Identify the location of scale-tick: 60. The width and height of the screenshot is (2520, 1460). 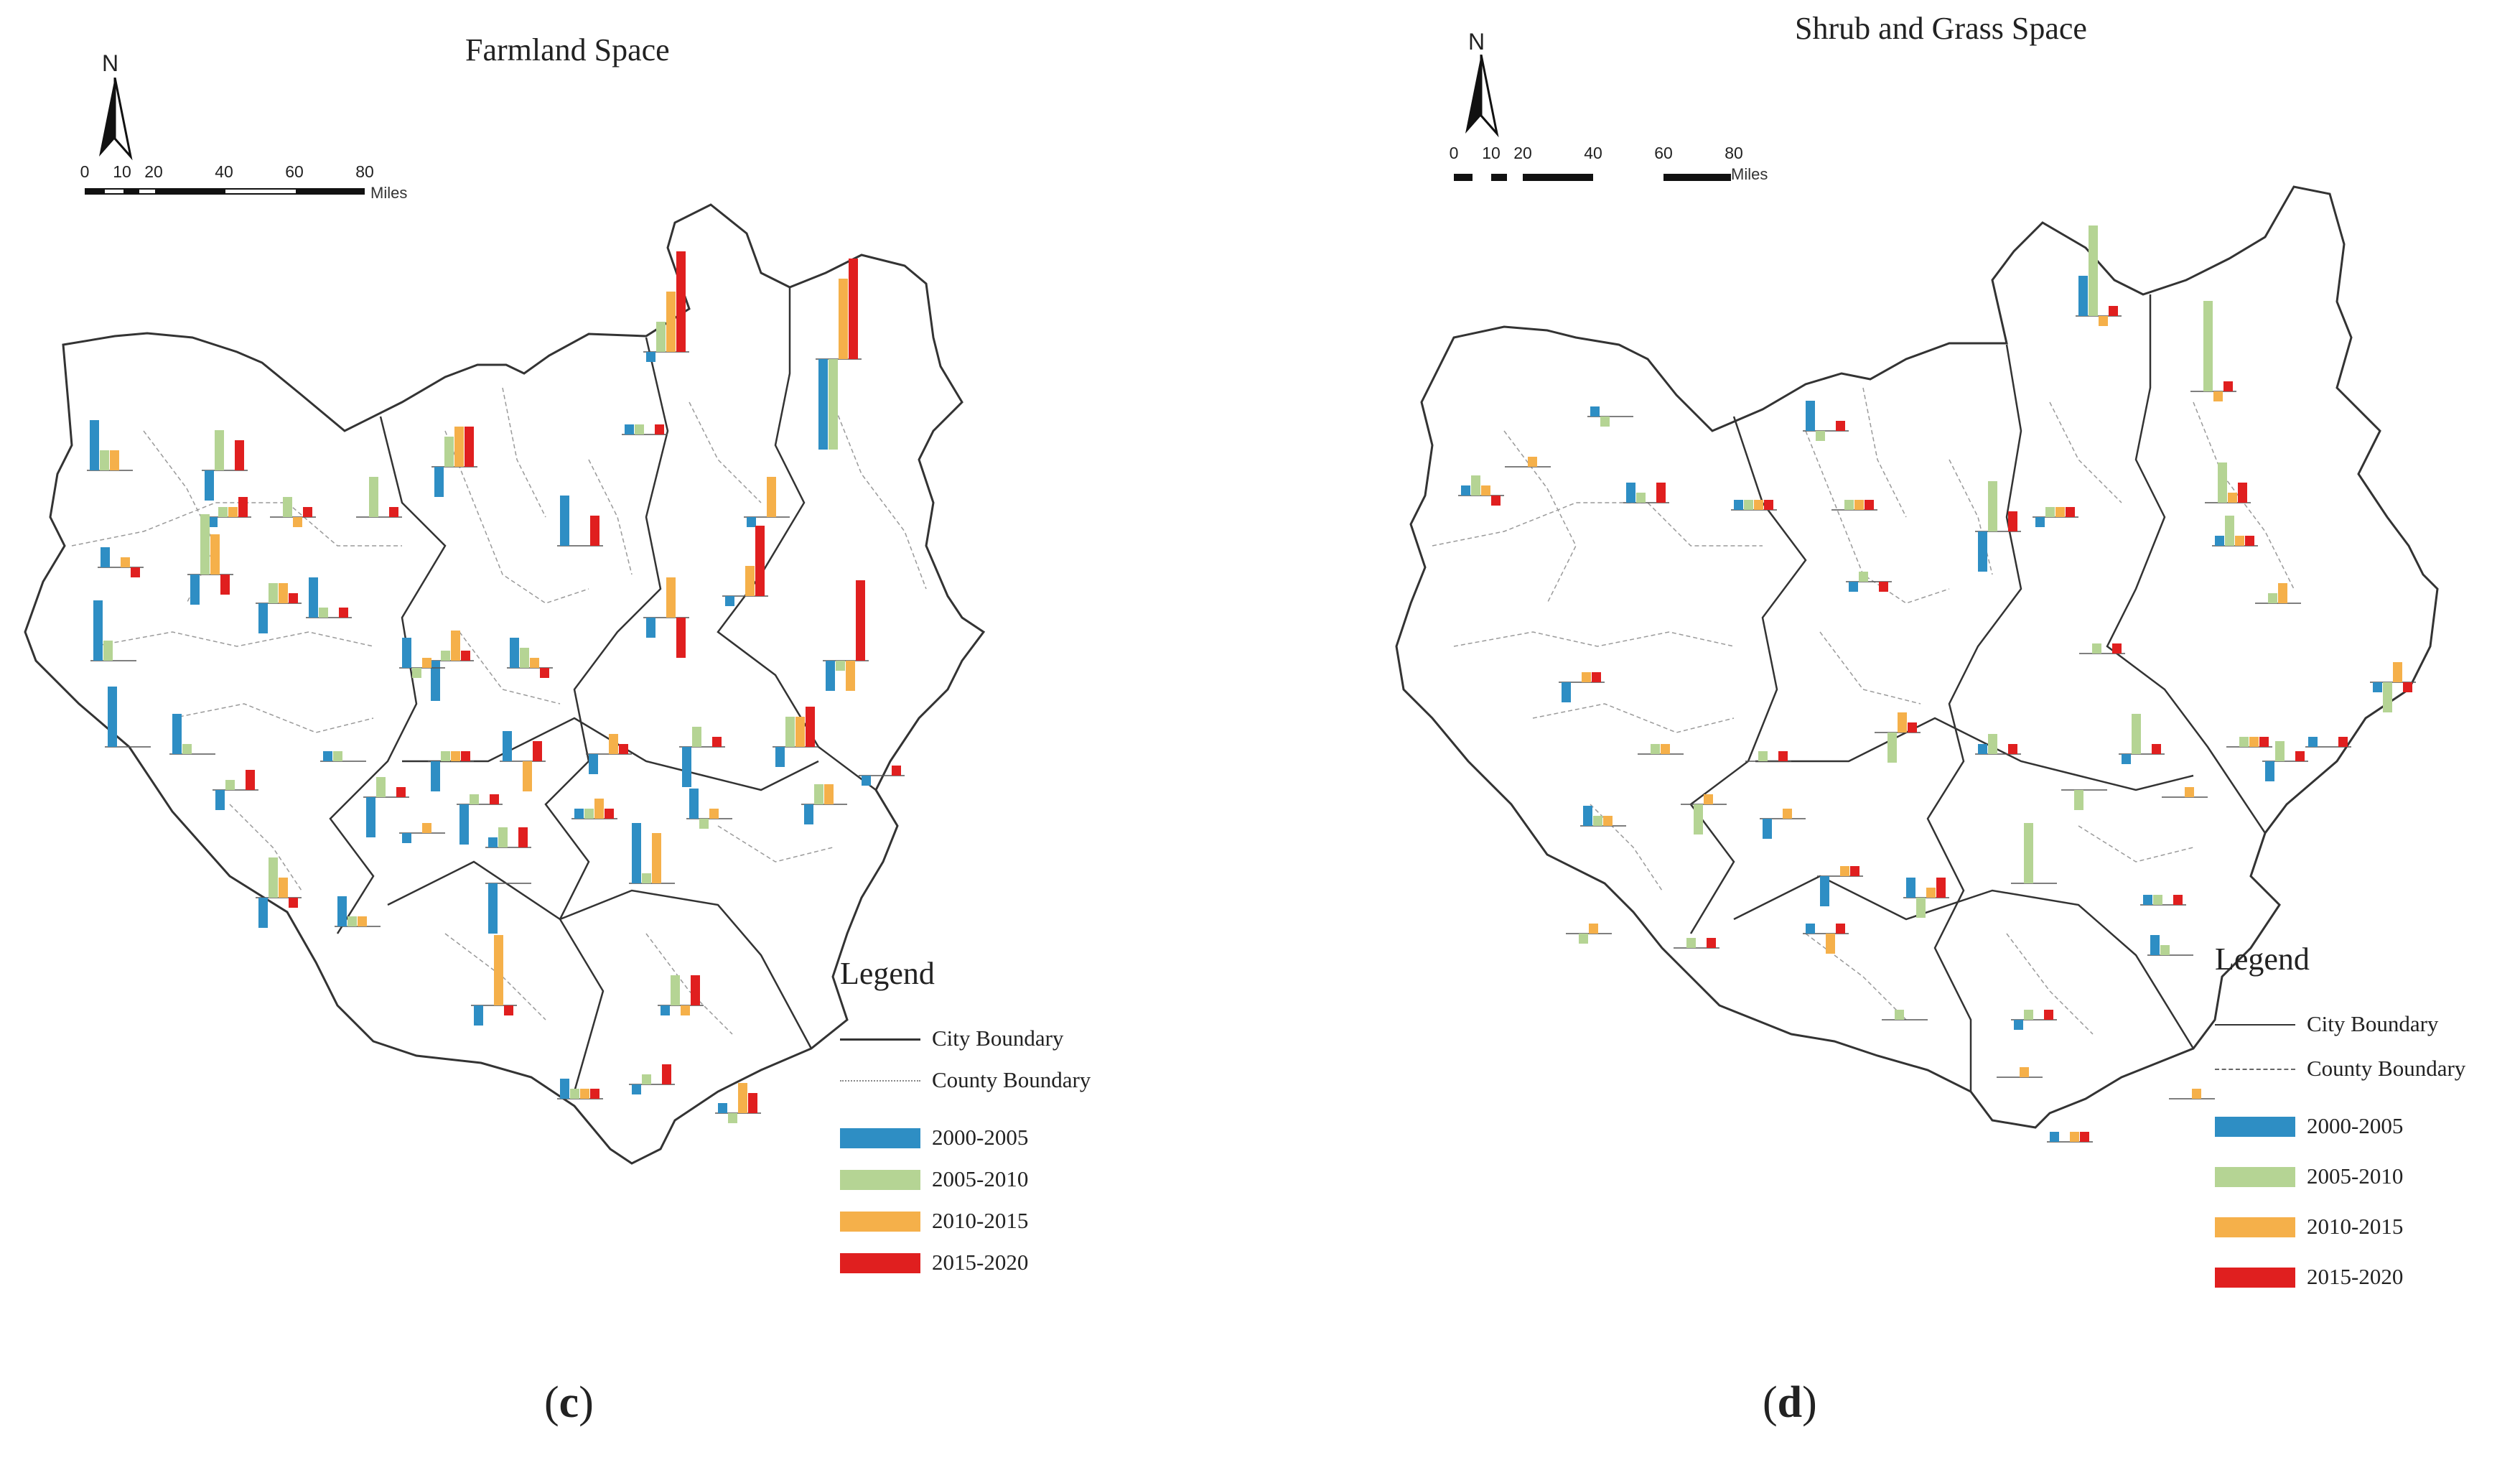
(294, 171).